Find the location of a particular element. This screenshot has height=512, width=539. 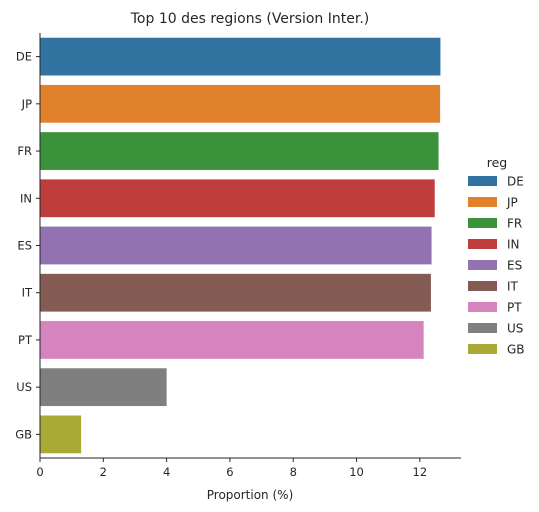

legend-swatch-us is located at coordinates (482, 328).